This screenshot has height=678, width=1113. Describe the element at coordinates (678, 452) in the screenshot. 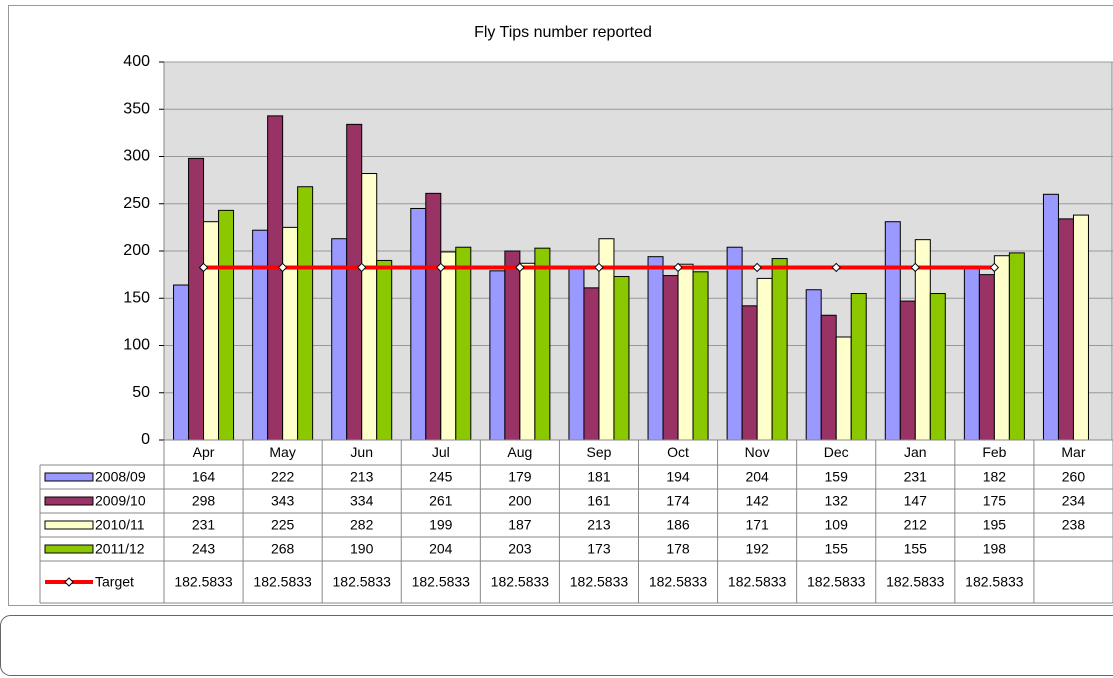

I see `x-tick-label: Oct` at that location.